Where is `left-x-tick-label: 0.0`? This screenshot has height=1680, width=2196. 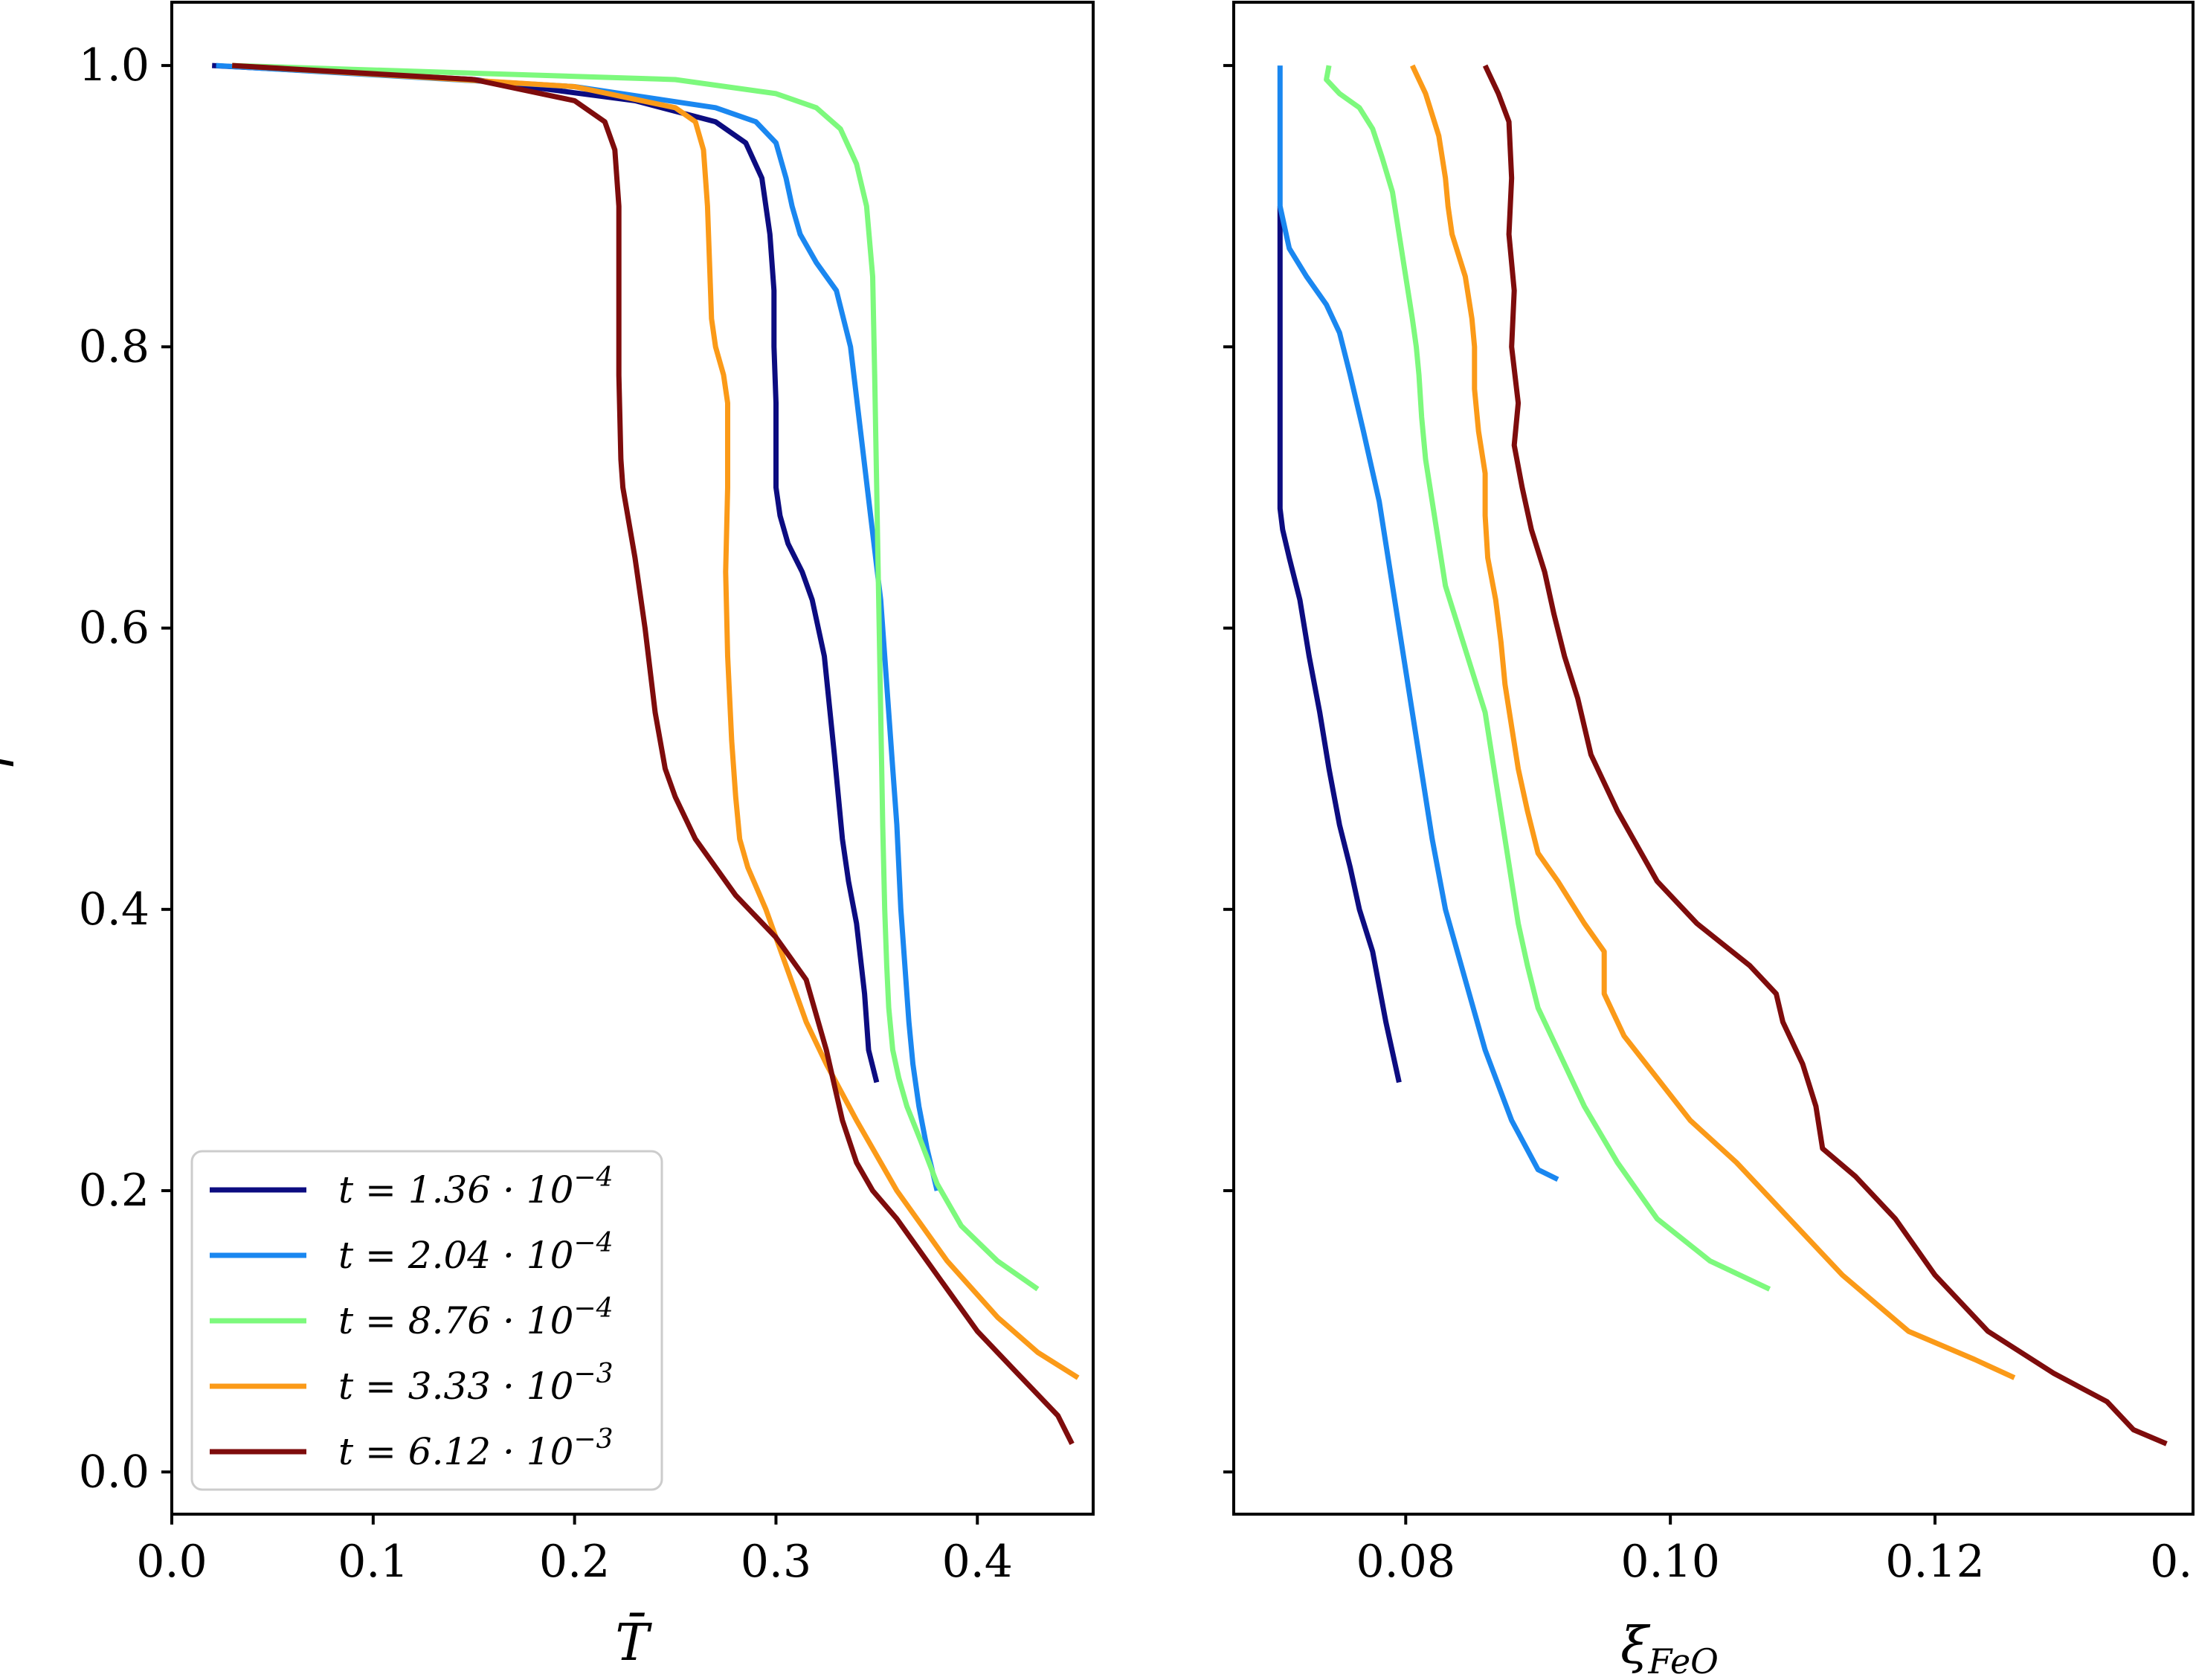 left-x-tick-label: 0.0 is located at coordinates (171, 1562).